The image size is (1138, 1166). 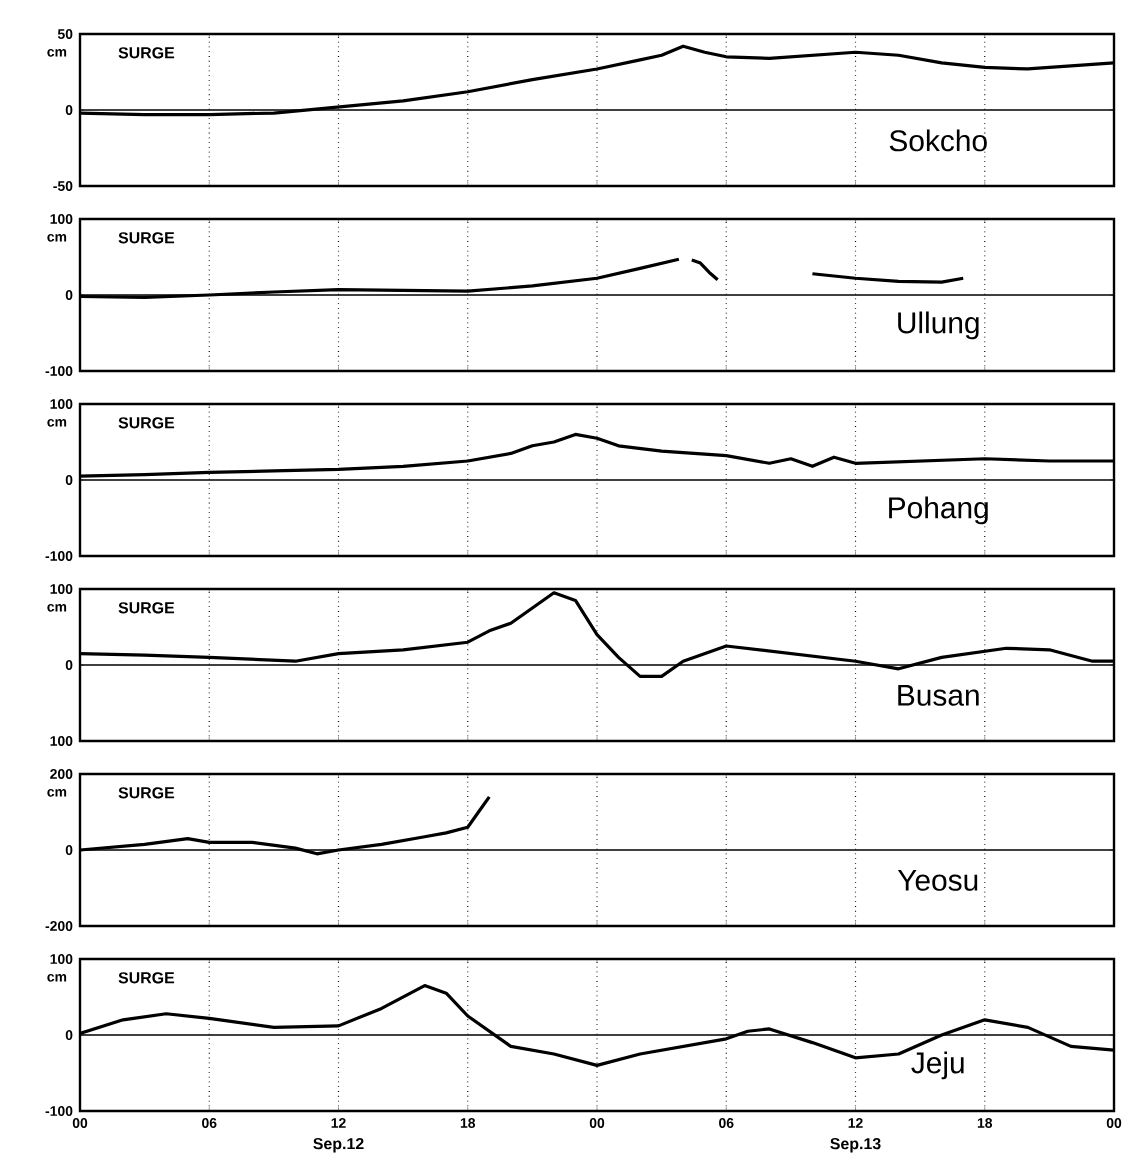 What do you see at coordinates (938, 325) in the screenshot?
I see `annotation: Ullung` at bounding box center [938, 325].